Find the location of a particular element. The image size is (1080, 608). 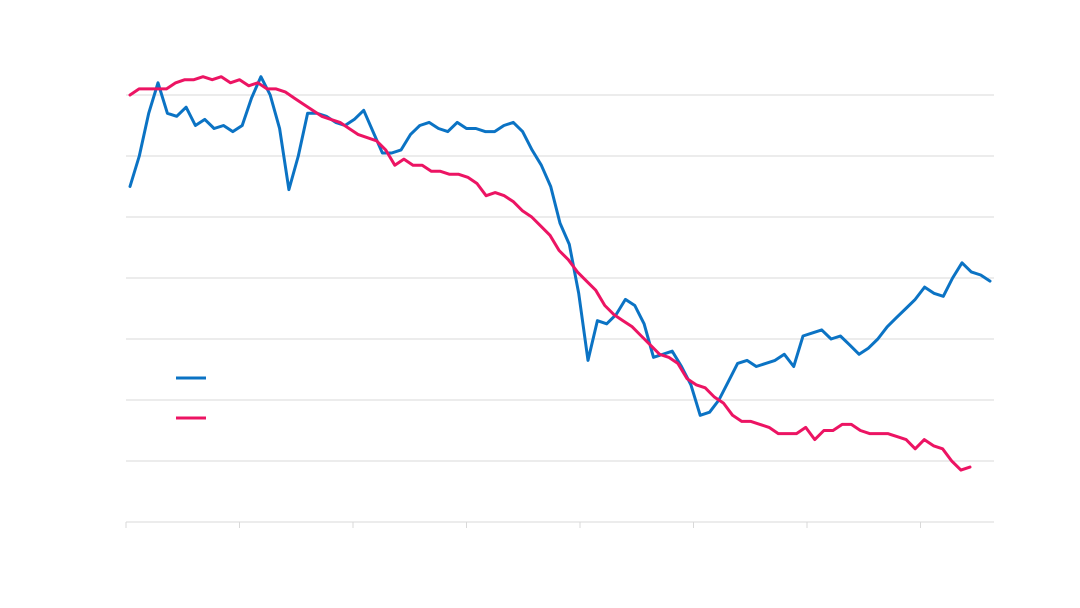

legend is located at coordinates (191, 398).